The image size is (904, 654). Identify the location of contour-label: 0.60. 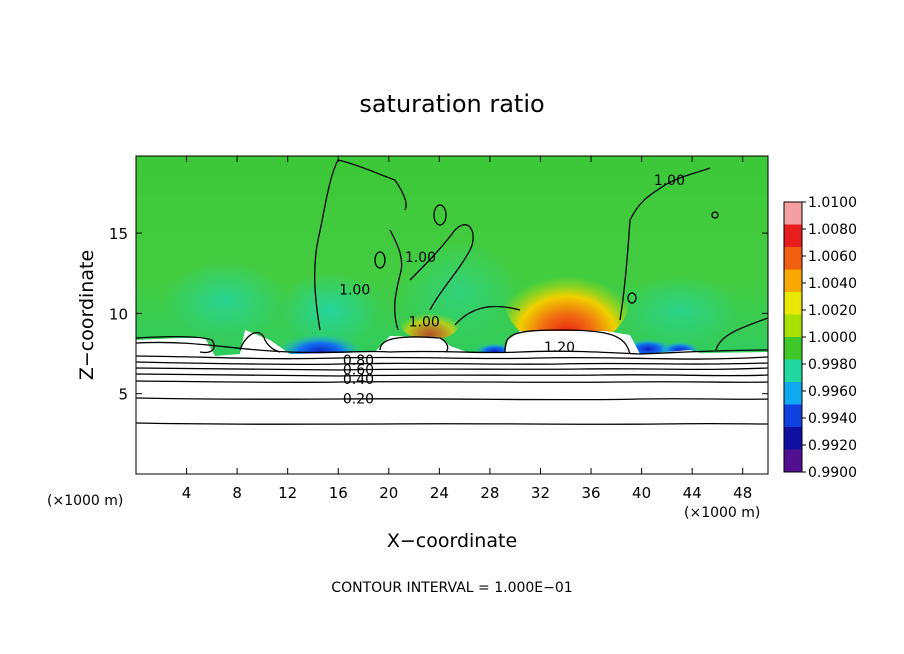
(358, 371).